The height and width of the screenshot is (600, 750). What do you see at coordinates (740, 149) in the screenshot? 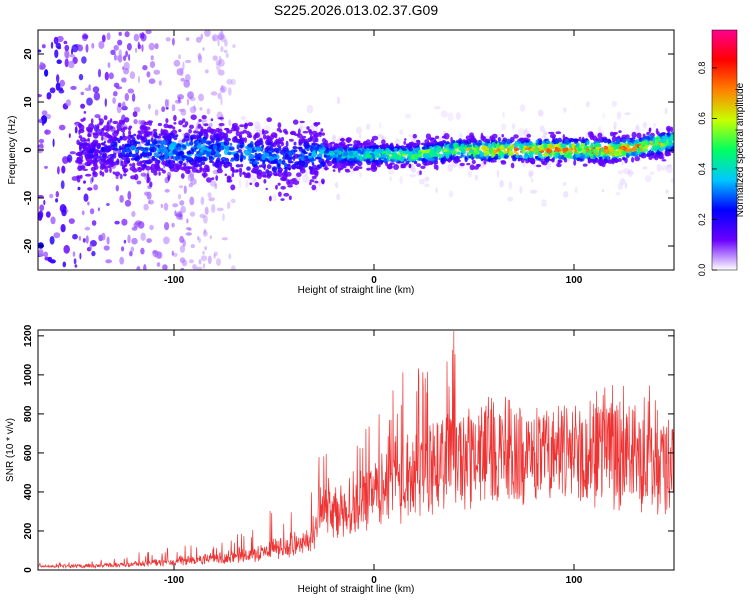
I see `colorbar-label: Normalized spectral amplitude` at bounding box center [740, 149].